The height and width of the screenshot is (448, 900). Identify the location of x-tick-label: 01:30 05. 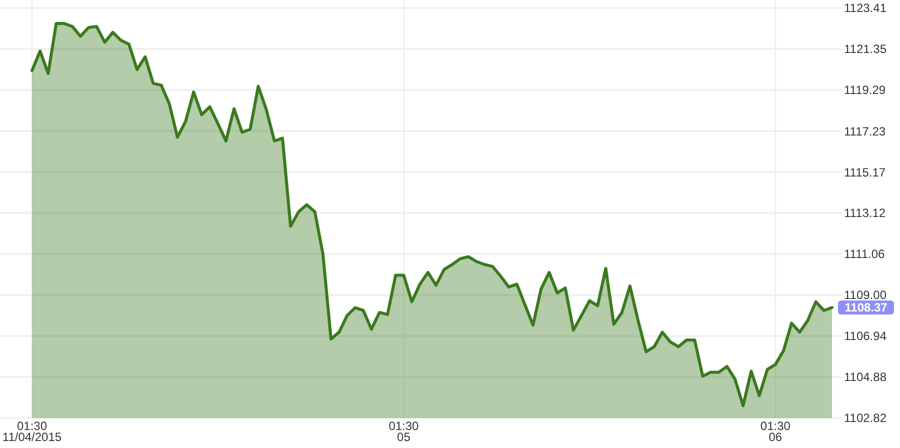
(404, 431).